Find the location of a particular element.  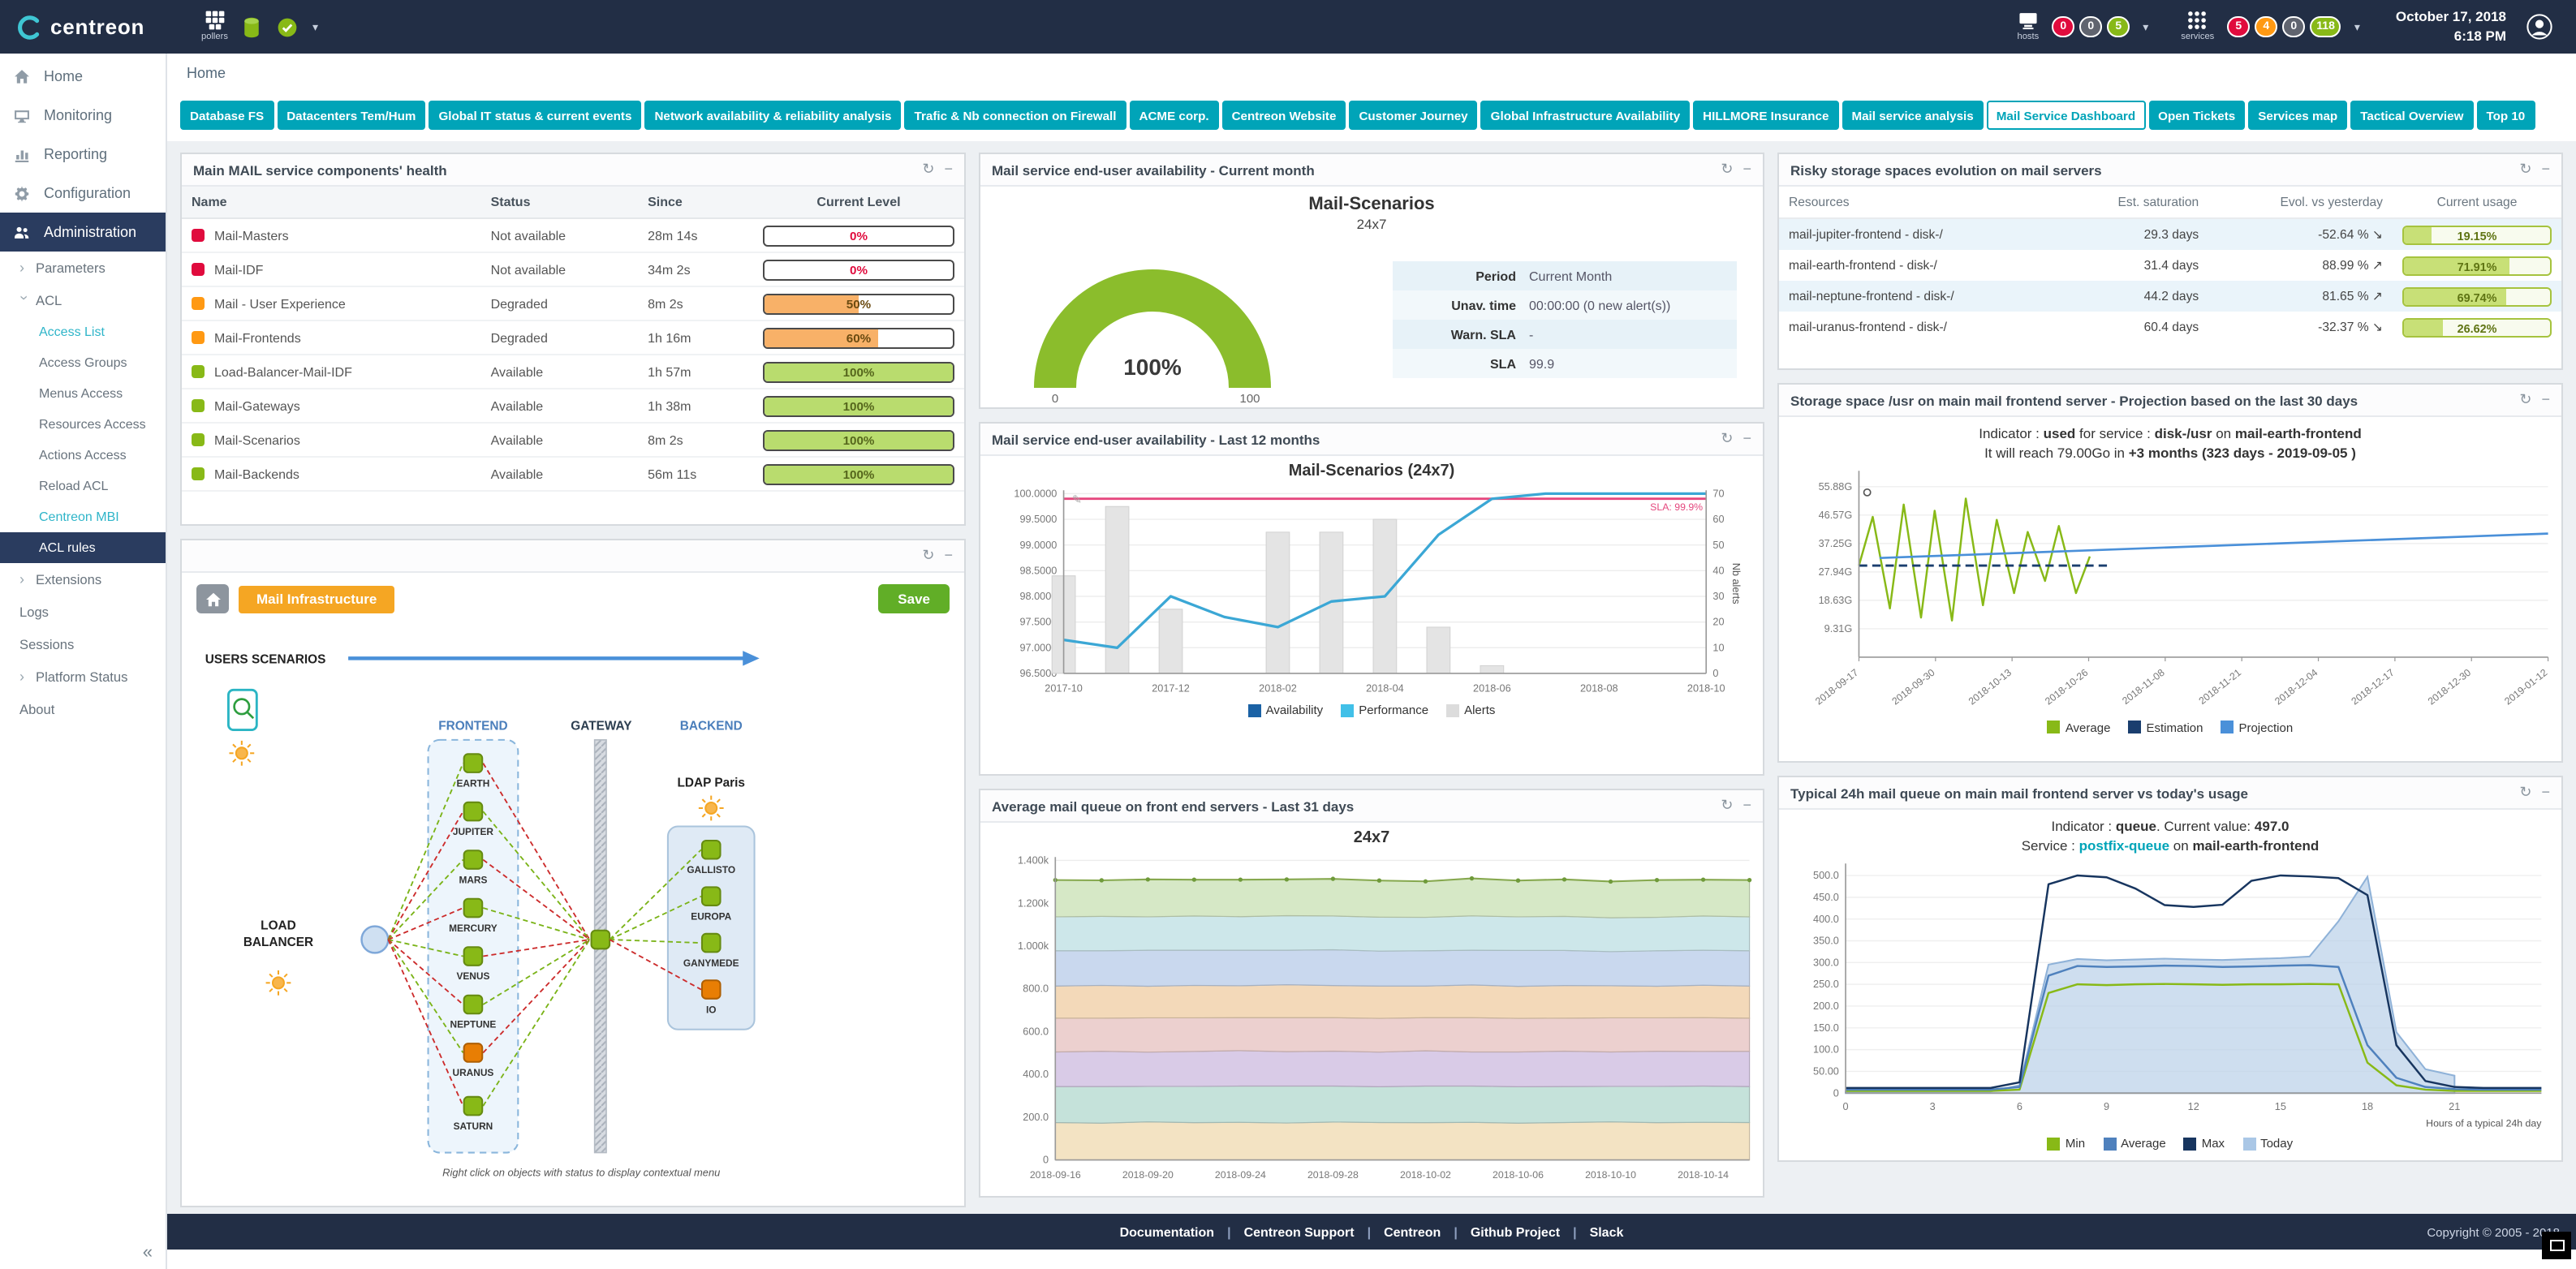

gateway-node is located at coordinates (601, 939).